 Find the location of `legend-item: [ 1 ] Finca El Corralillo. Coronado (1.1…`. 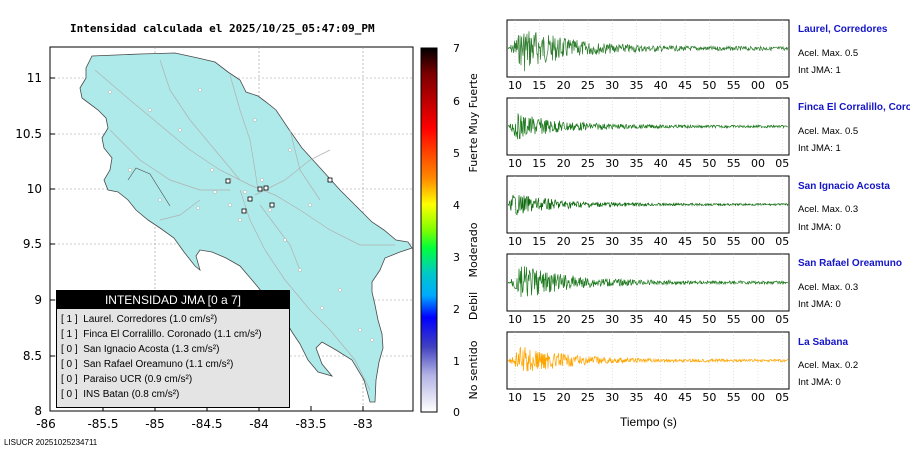

legend-item: [ 1 ] Finca El Corralillo. Coronado (1.1… is located at coordinates (161, 334).